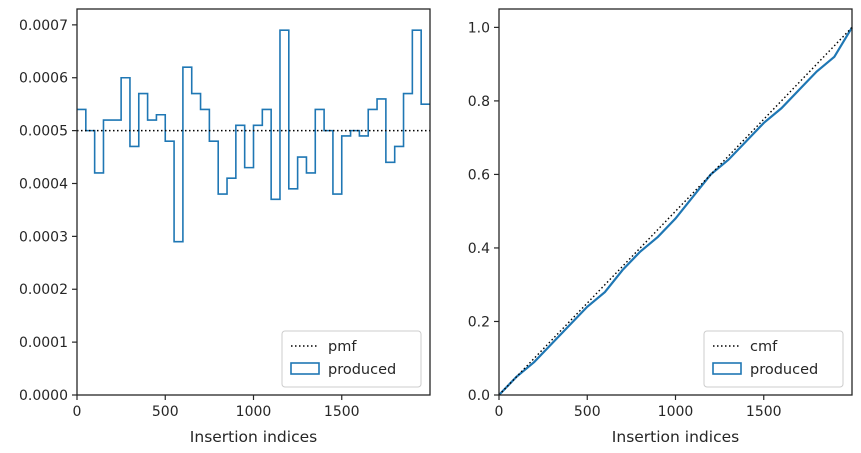  What do you see at coordinates (253, 437) in the screenshot?
I see `pmf-x-axis-label: Insertion indices` at bounding box center [253, 437].